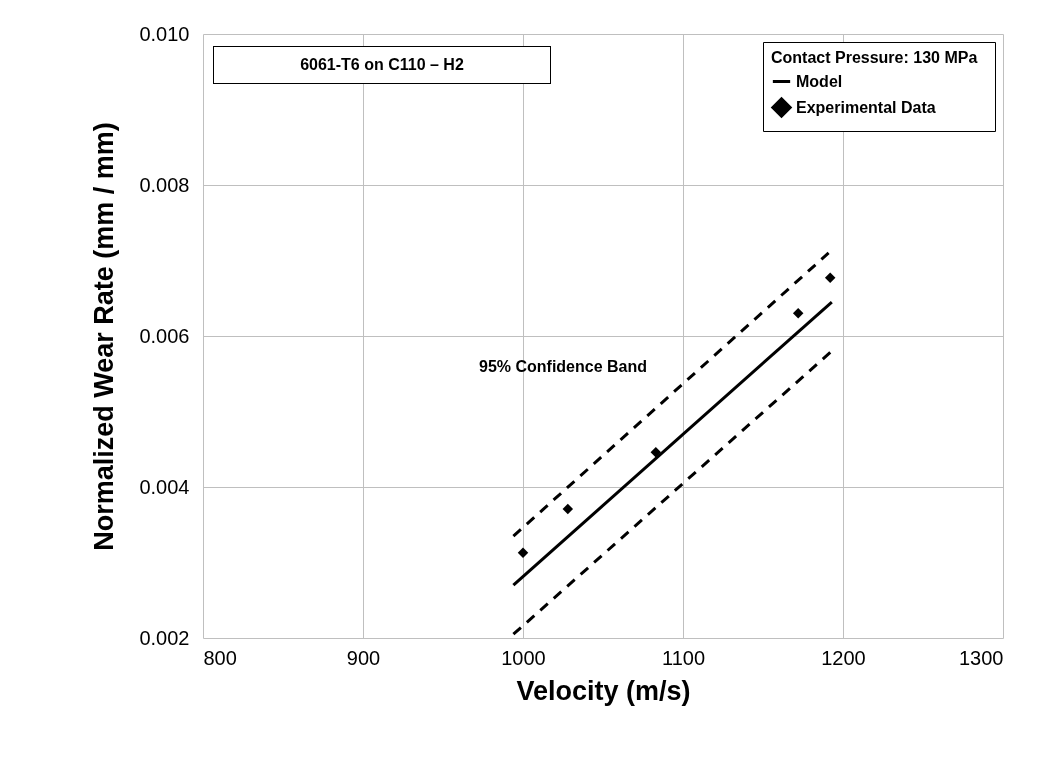 This screenshot has height=757, width=1038. What do you see at coordinates (164, 637) in the screenshot?
I see `y-tick-label: 0.002` at bounding box center [164, 637].